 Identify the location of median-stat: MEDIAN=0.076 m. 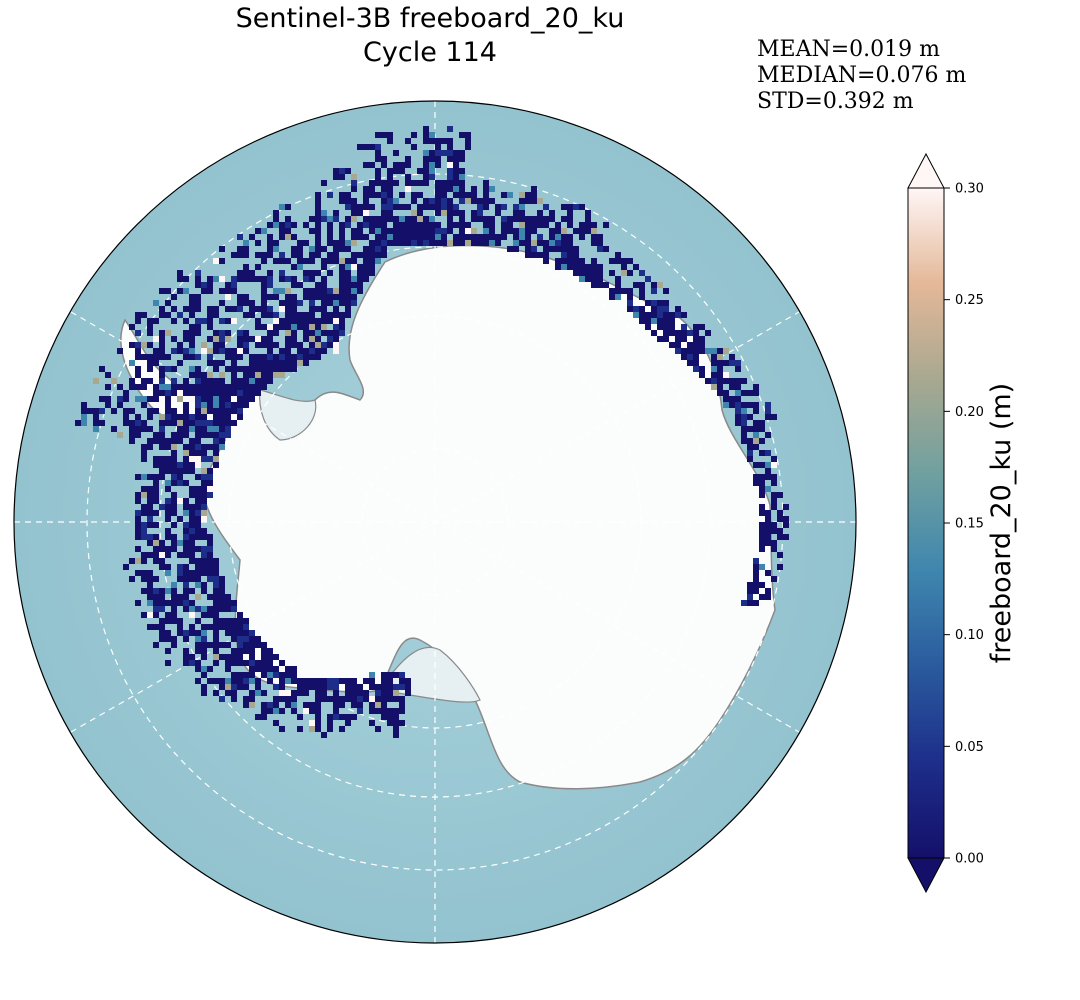
(862, 75).